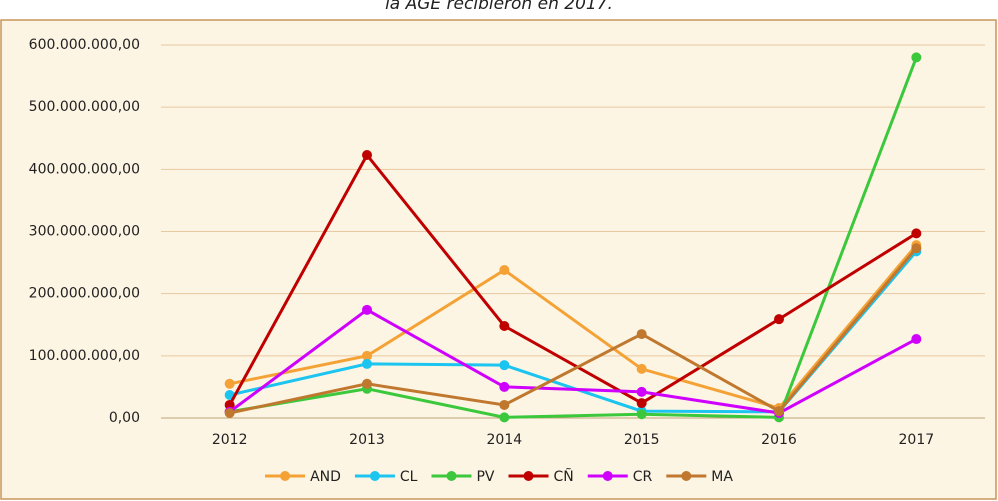 The width and height of the screenshot is (998, 501). I want to click on series-line, so click(573, 361).